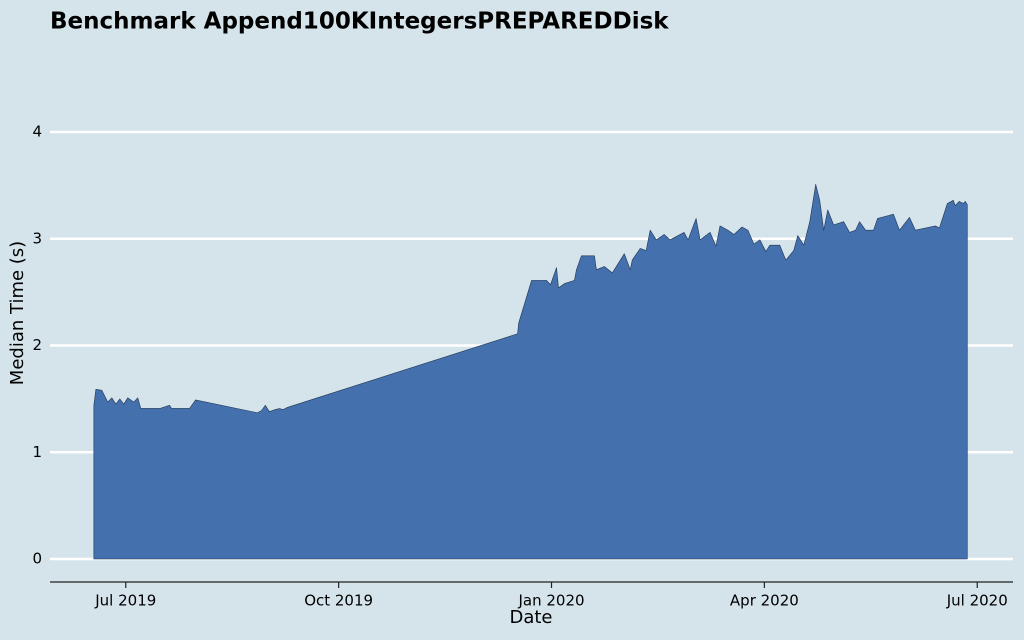 The image size is (1024, 640). Describe the element at coordinates (764, 601) in the screenshot. I see `x-tick-label: Apr 2020` at that location.